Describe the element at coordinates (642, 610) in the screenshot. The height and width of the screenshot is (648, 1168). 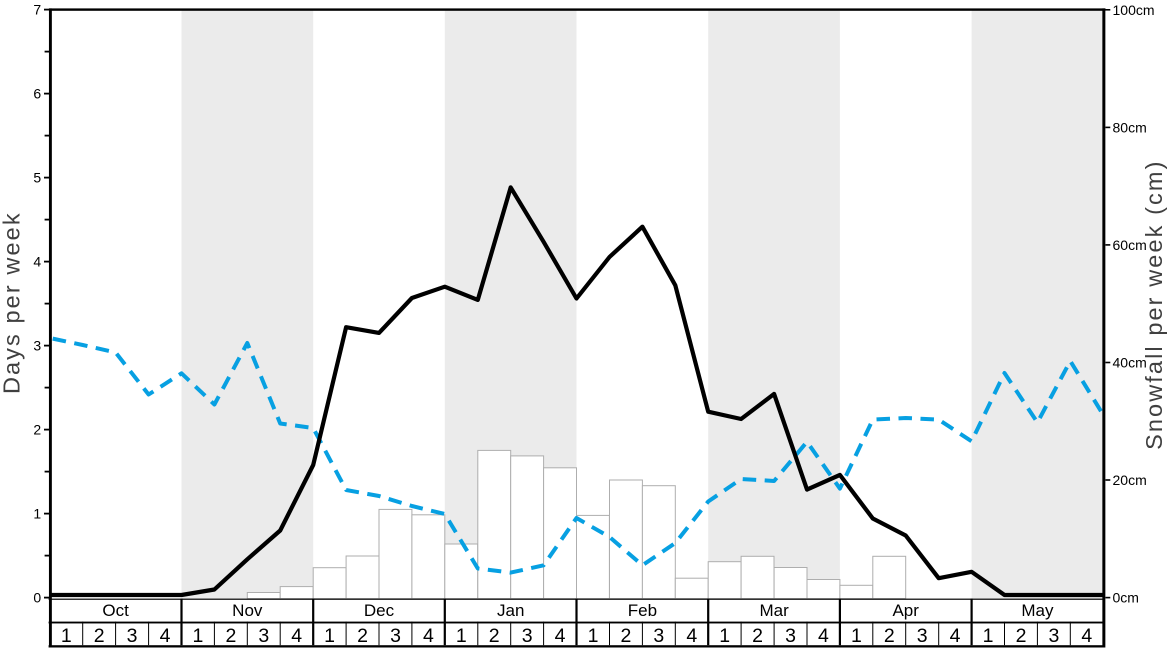
I see `svg-text: Feb` at that location.